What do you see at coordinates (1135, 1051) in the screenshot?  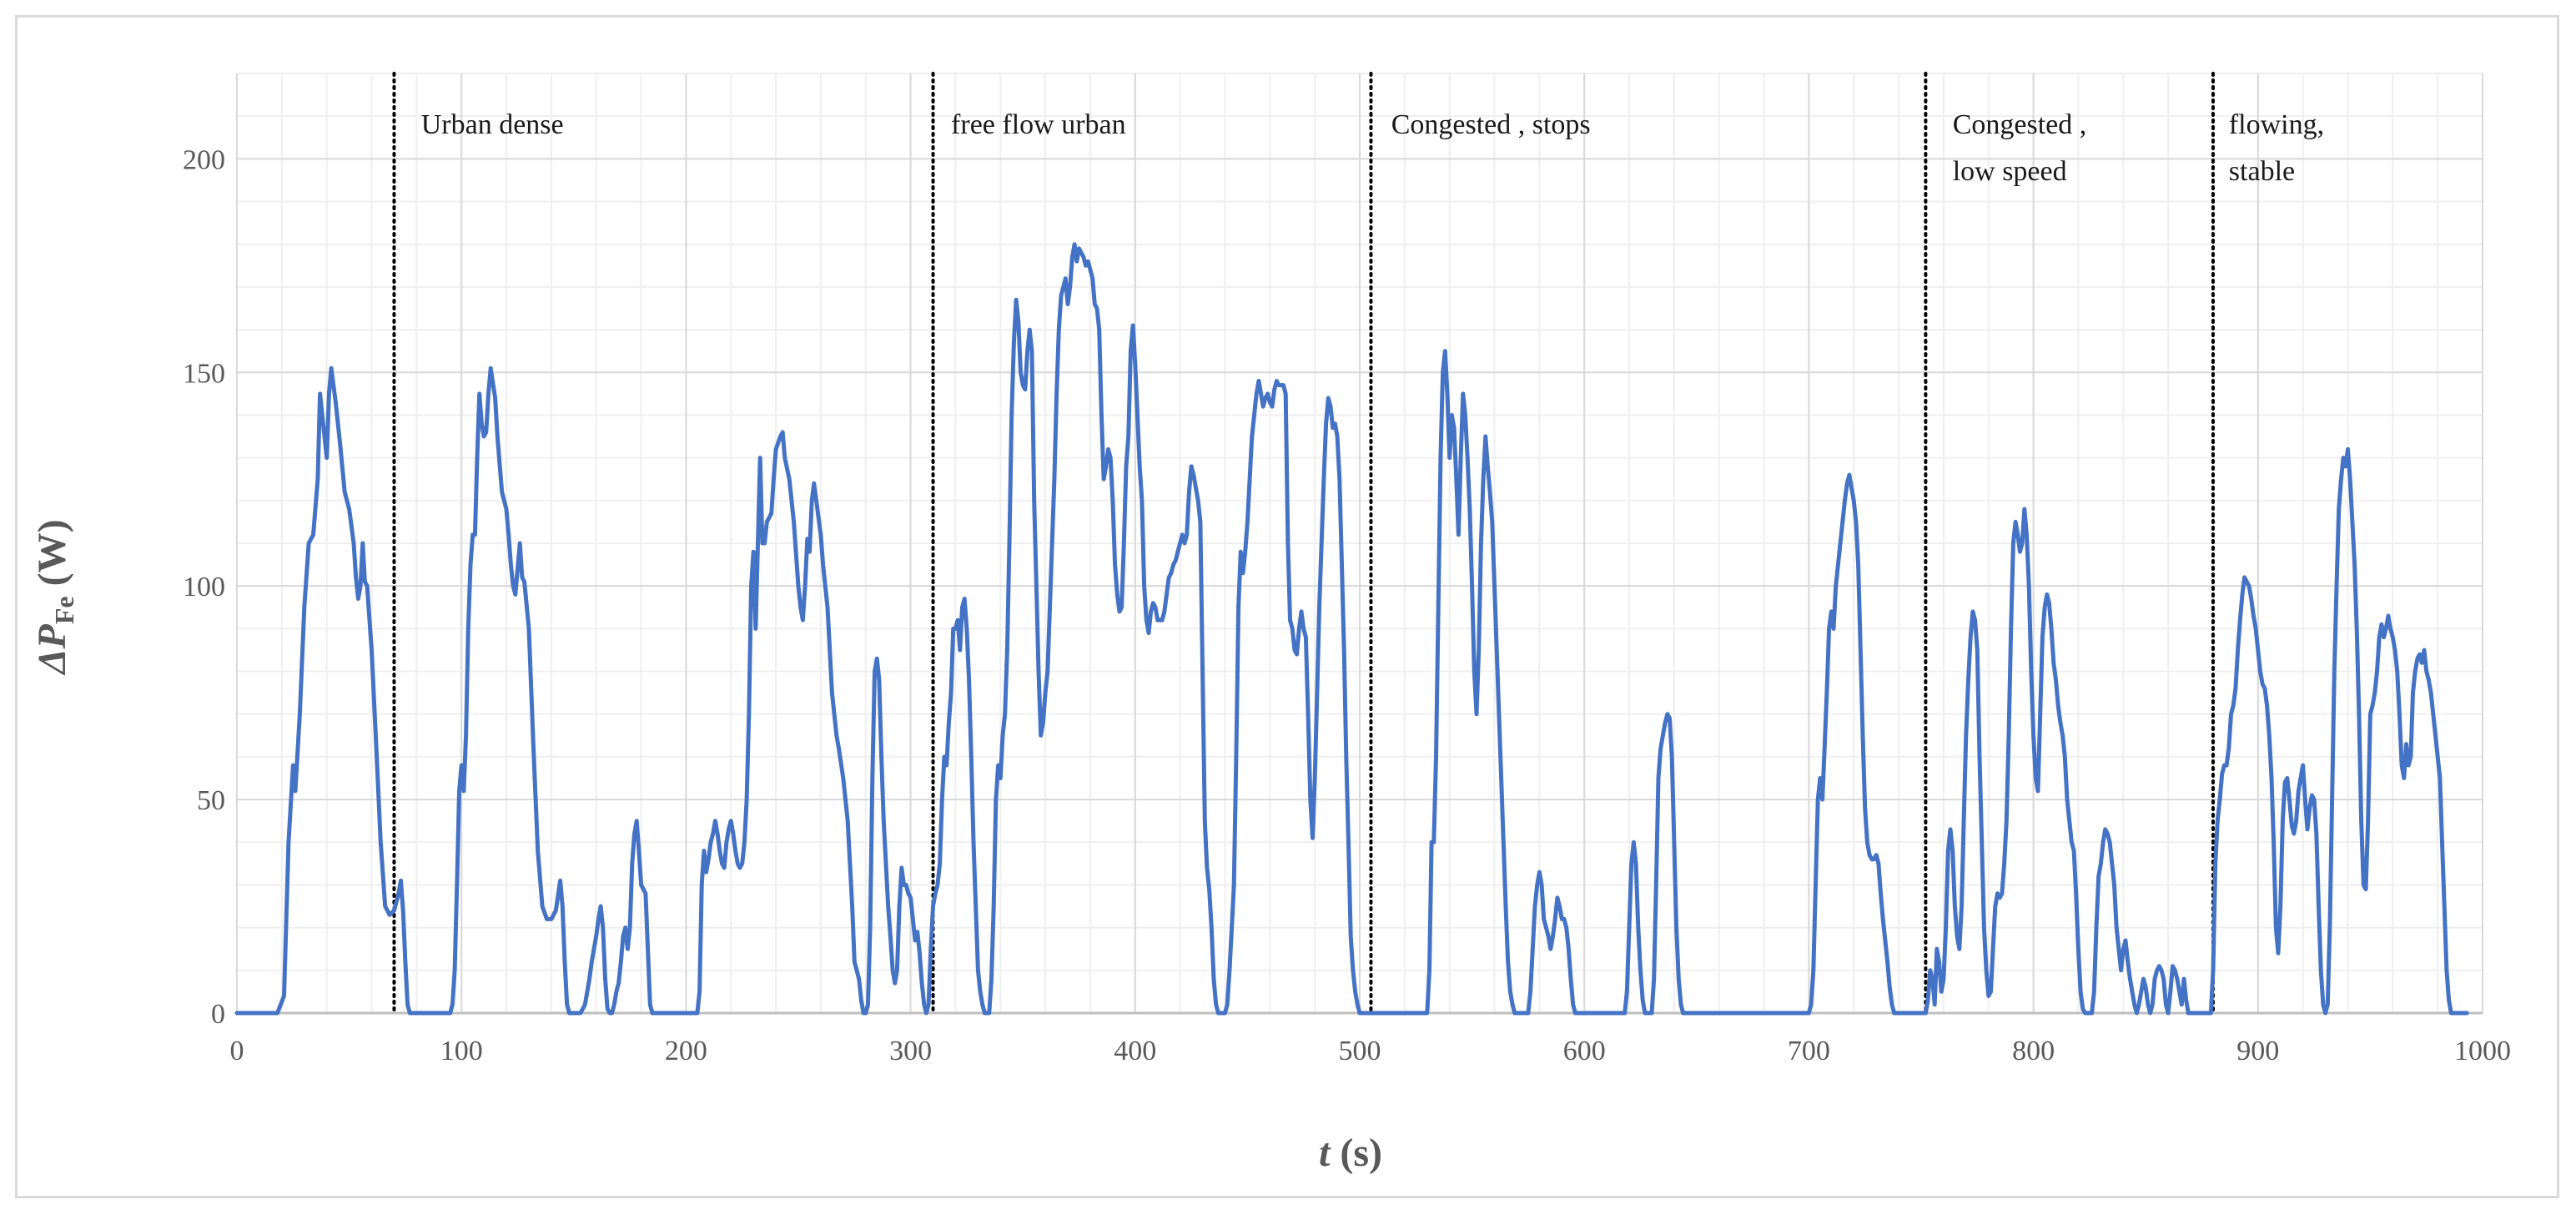 I see `x-tick-label: 400` at bounding box center [1135, 1051].